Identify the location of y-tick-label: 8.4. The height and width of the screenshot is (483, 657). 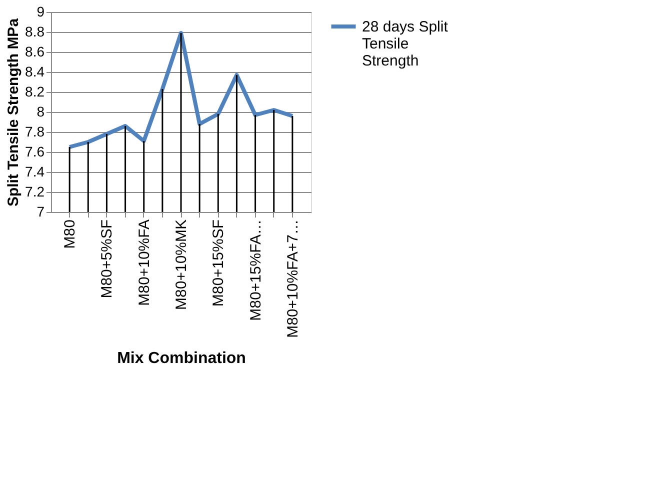
(35, 72).